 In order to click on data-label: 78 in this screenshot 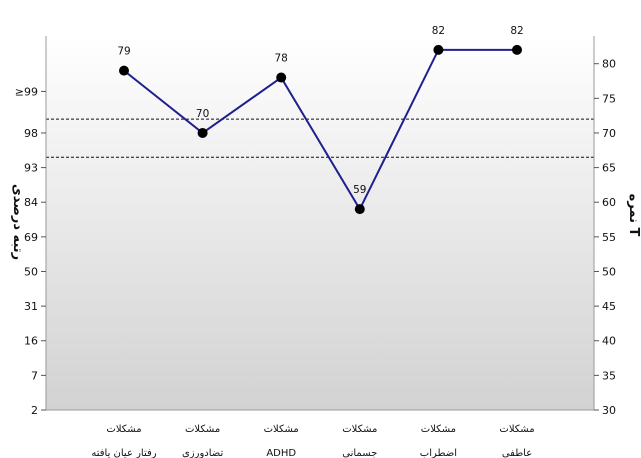, I will do `click(281, 59)`.